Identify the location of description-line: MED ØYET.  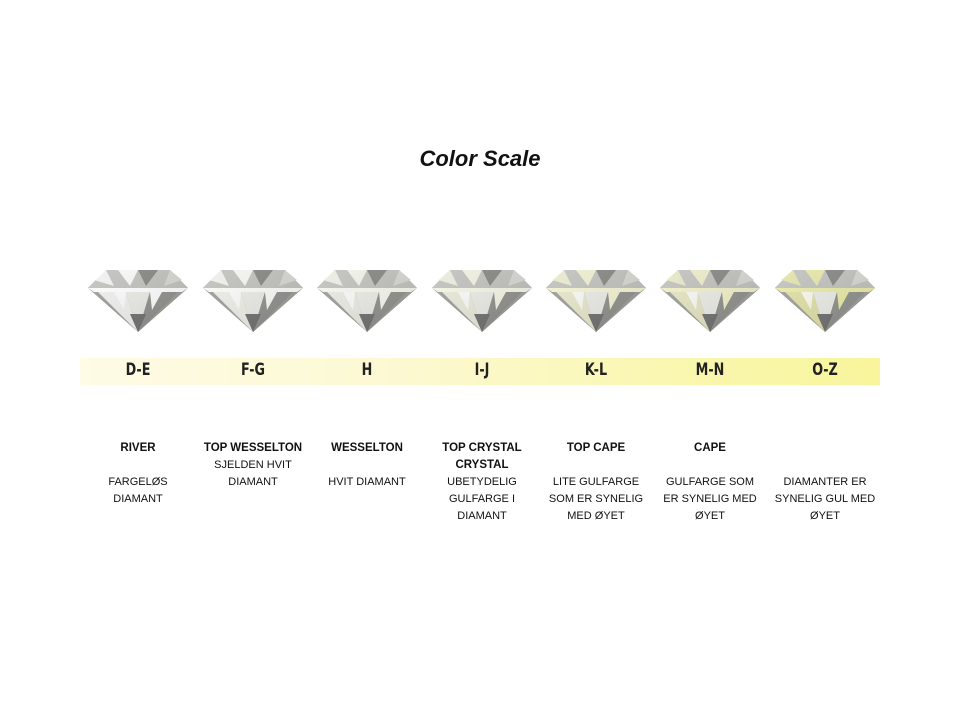
(596, 516).